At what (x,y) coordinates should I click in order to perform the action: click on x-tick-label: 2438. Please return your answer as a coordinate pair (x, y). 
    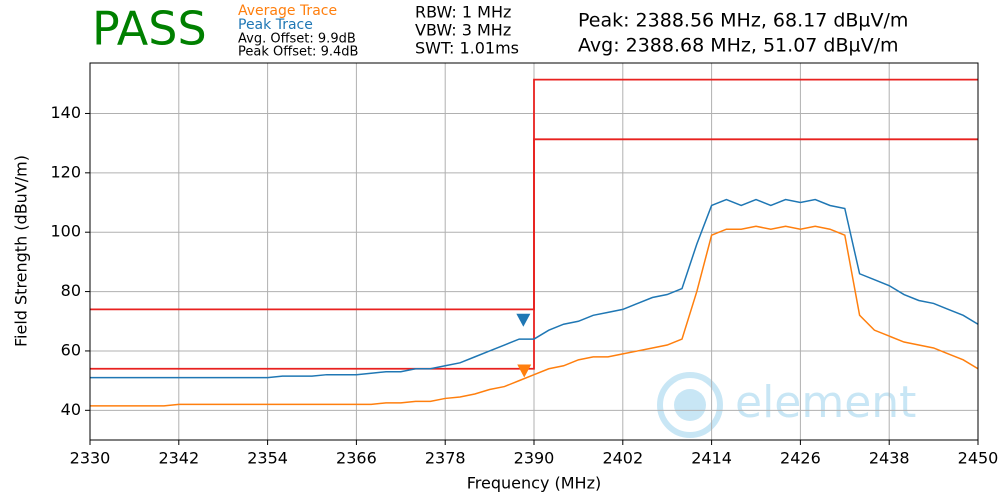
    Looking at the image, I should click on (889, 458).